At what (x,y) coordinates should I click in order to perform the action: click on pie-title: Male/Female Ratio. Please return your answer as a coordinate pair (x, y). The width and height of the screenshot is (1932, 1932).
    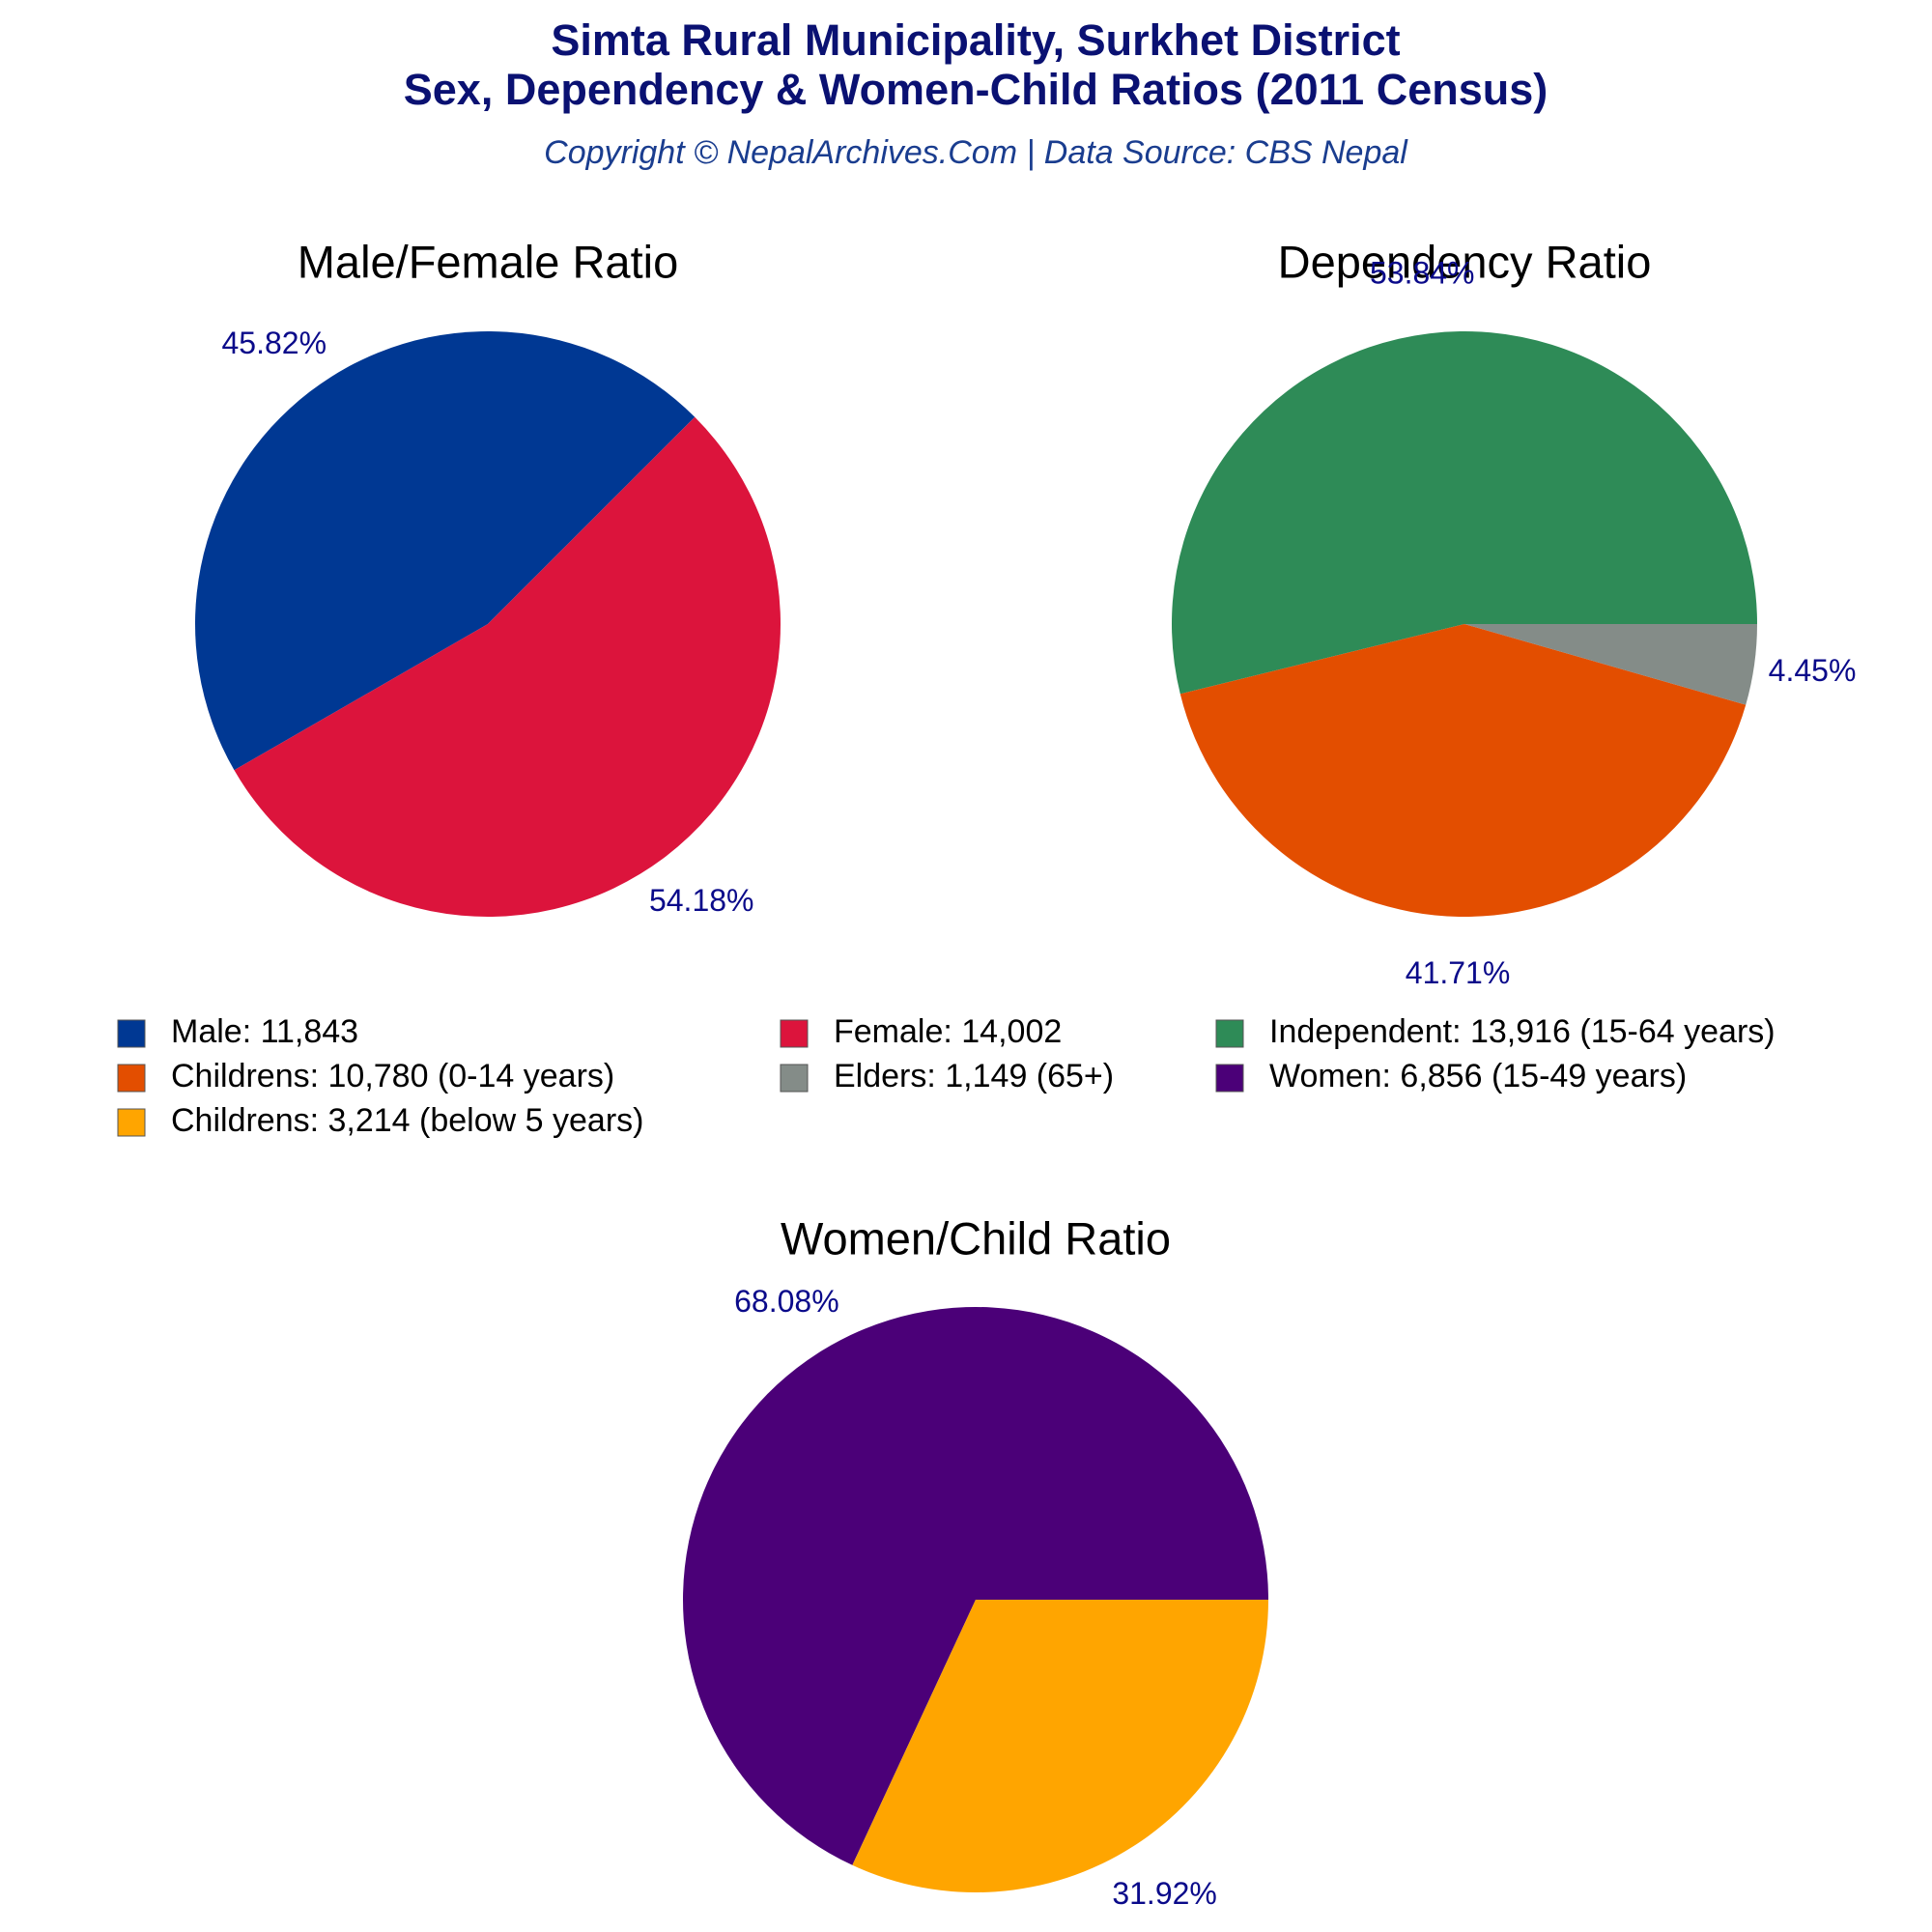
    Looking at the image, I should click on (488, 261).